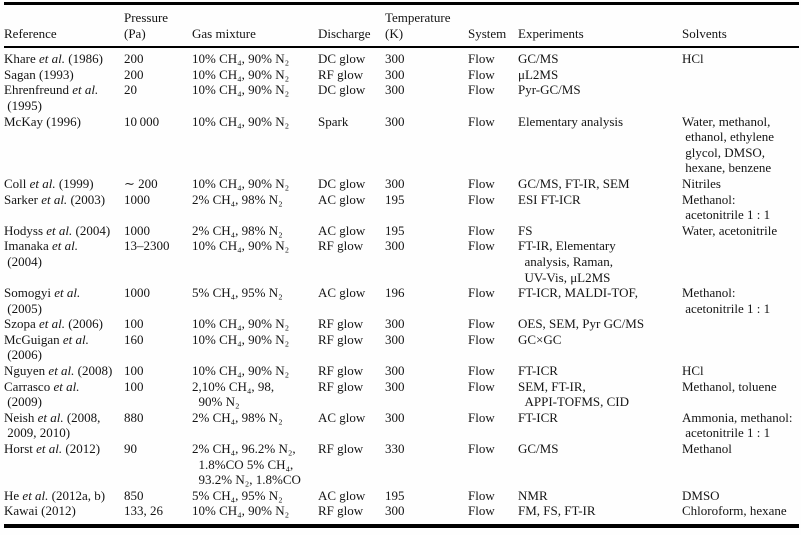 The width and height of the screenshot is (801, 535). I want to click on cell-pressure: ∼ 200, so click(141, 183).